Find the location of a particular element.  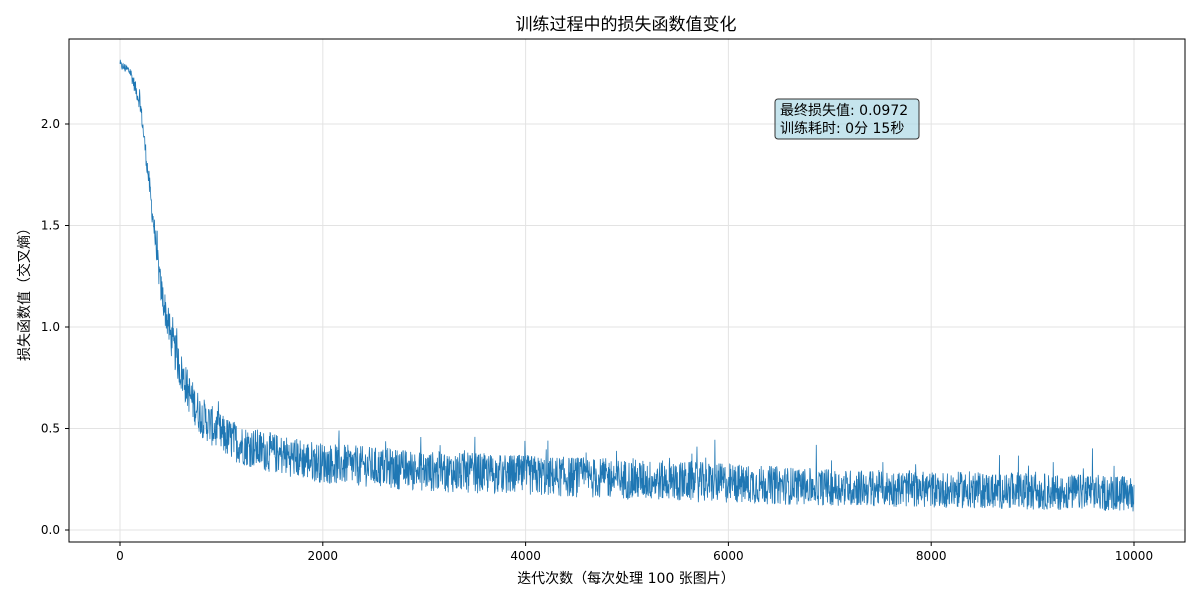

y-axis-ticks: 0.0 0.5 1.0 1.5 2.0 is located at coordinates (55, 327).